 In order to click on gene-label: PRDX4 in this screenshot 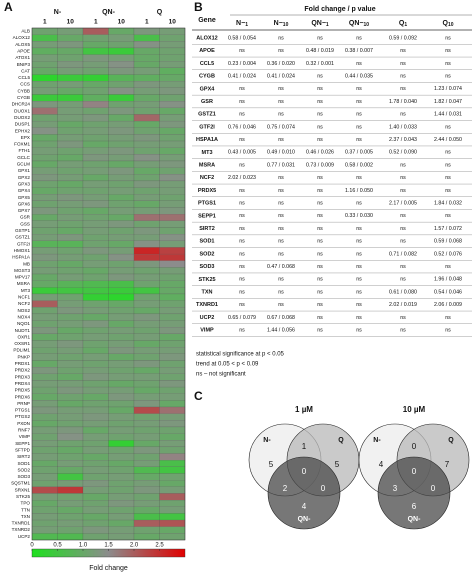, I will do `click(23, 383)`.